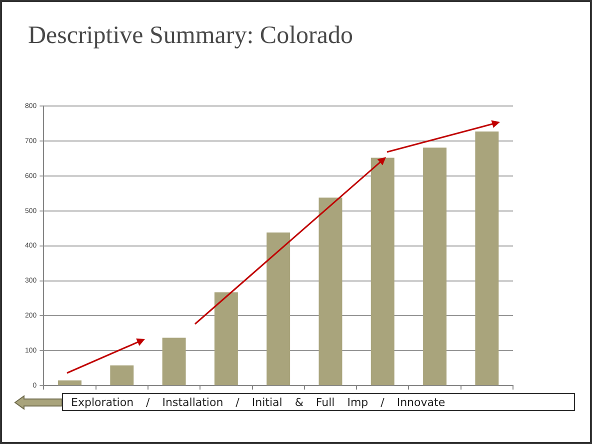  Describe the element at coordinates (318, 402) in the screenshot. I see `text: Exploration / Installation / Initial & Full Imp / Innovate` at that location.